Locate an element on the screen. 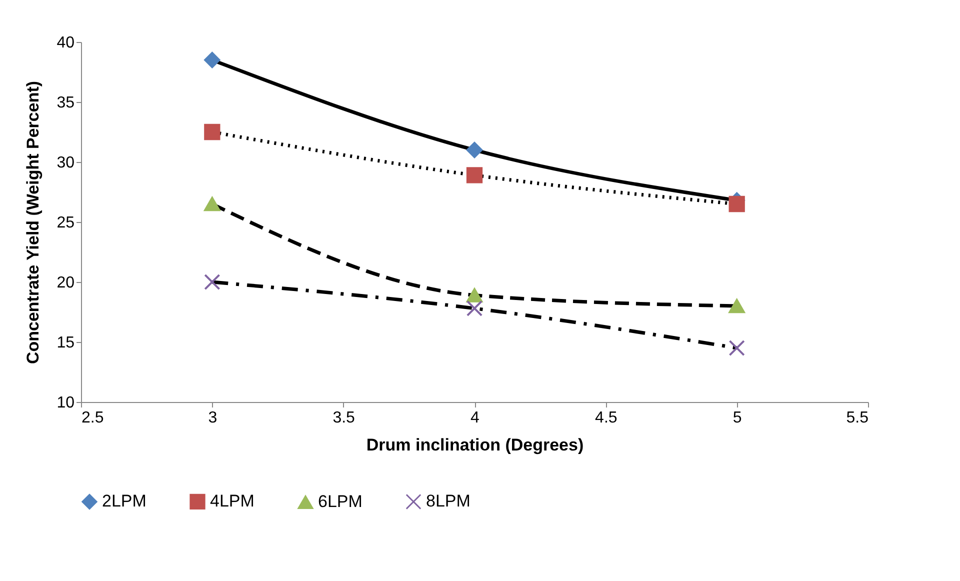 Image resolution: width=960 pixels, height=581 pixels. x-tick-label: 2.5 is located at coordinates (93, 418).